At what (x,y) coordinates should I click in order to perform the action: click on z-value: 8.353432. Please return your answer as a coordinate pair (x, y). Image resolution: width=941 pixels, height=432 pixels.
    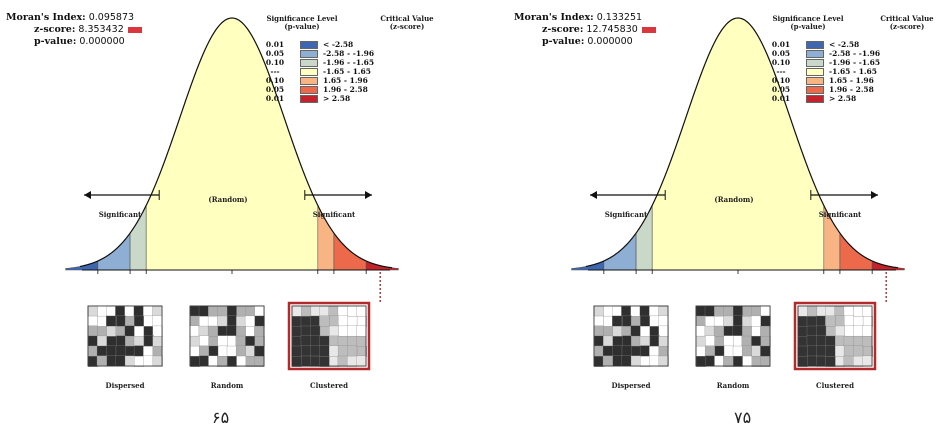
    Looking at the image, I should click on (101, 29).